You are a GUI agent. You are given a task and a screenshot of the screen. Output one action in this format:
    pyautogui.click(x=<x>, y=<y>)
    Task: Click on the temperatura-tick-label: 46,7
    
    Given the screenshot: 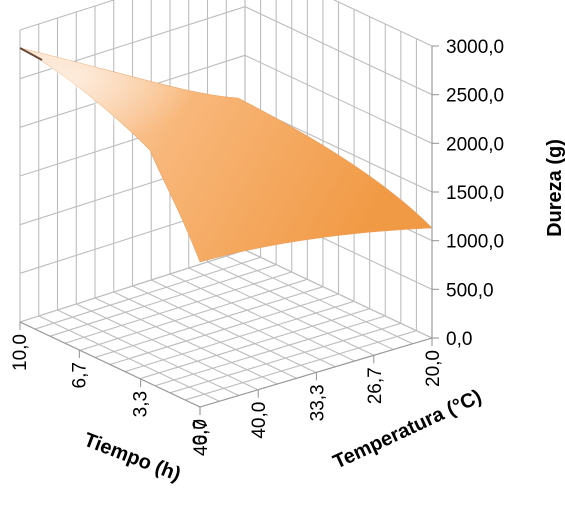 What is the action you would take?
    pyautogui.click(x=201, y=437)
    